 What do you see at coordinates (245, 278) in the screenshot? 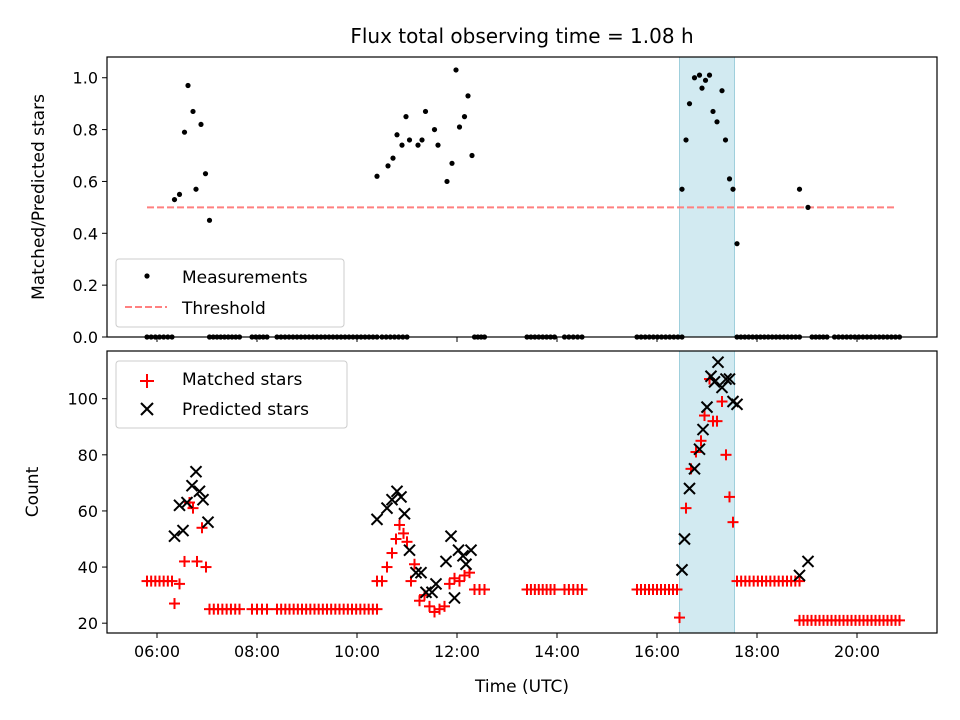
I see `legend-measurements-label: Measurements` at bounding box center [245, 278].